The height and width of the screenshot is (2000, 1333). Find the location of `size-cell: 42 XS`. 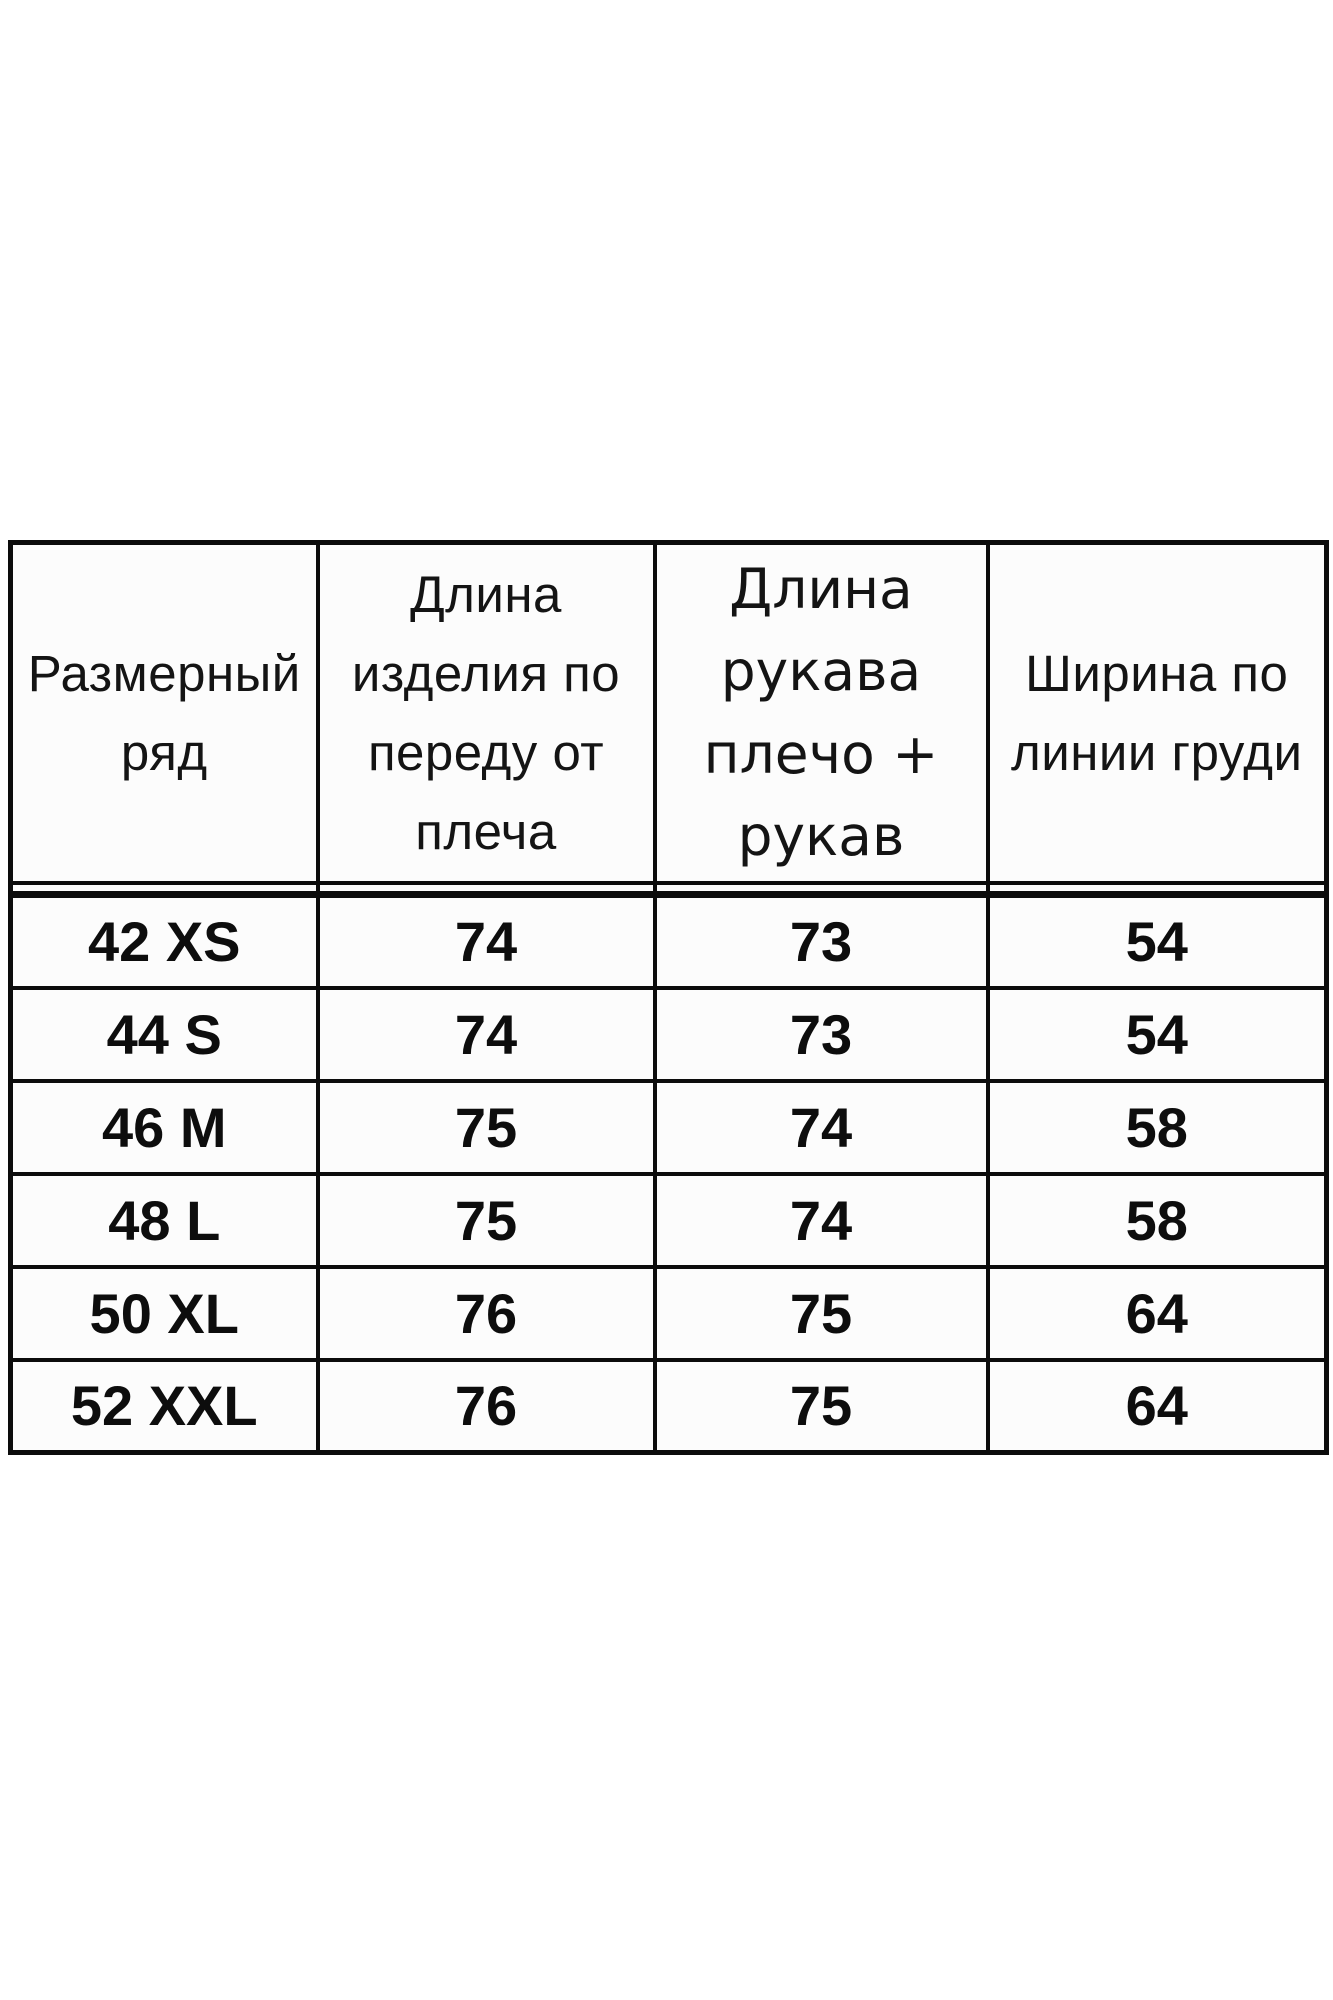

size-cell: 42 XS is located at coordinates (164, 941).